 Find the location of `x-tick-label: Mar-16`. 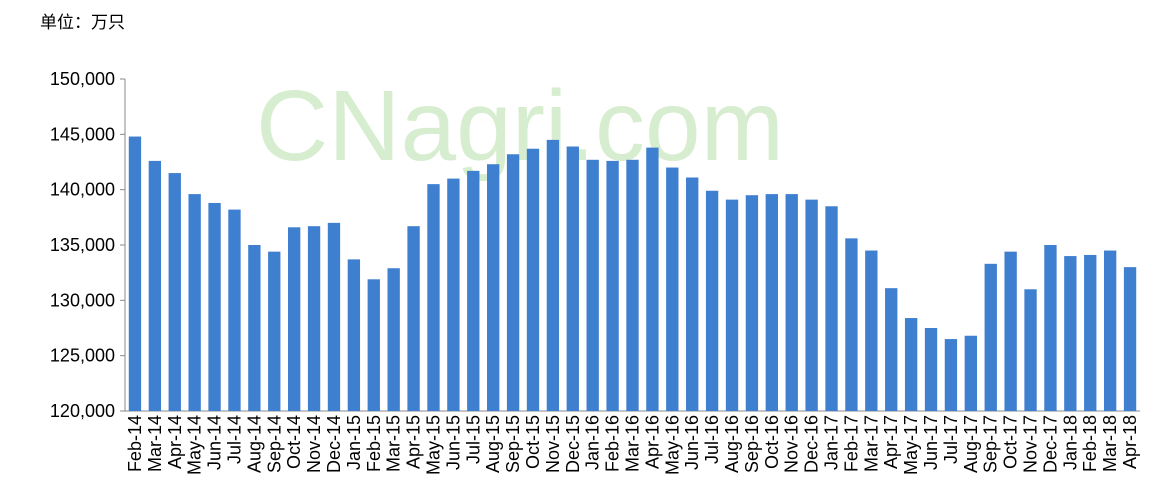

x-tick-label: Mar-16 is located at coordinates (633, 443).